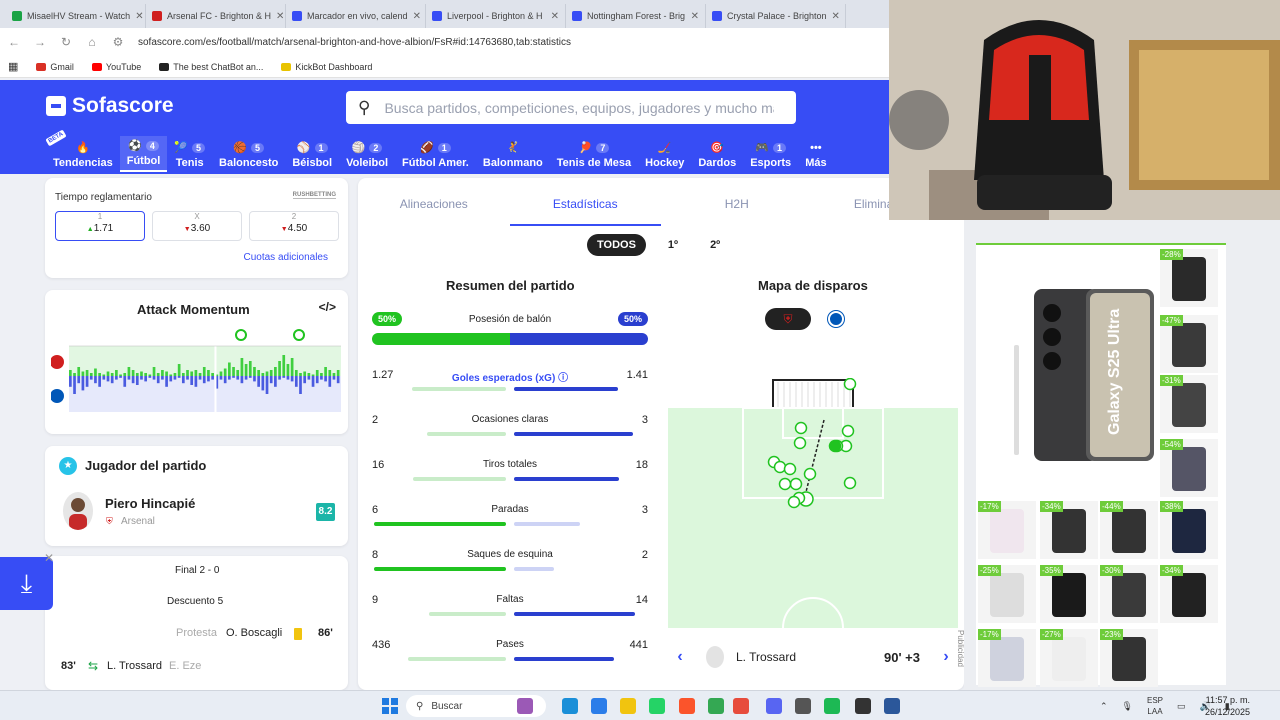  What do you see at coordinates (496, 16) in the screenshot?
I see `browser-tab: Liverpool - Brighton & H ✕` at bounding box center [496, 16].